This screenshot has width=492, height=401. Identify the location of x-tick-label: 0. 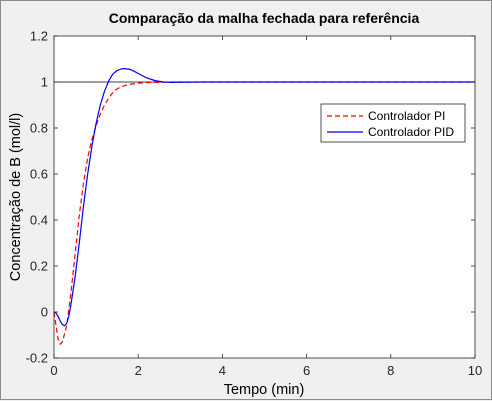
(53, 370).